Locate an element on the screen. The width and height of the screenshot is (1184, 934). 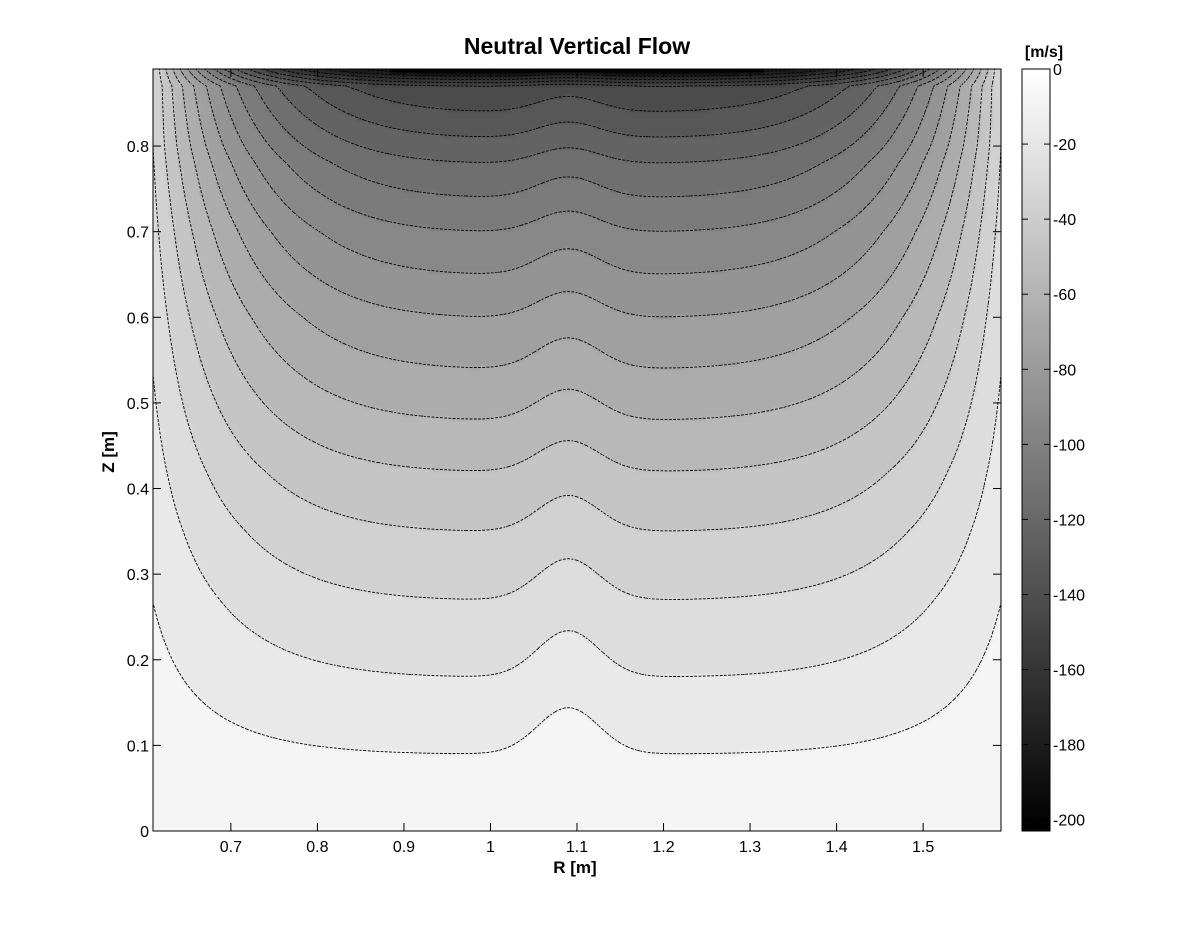
colorbar-gradient is located at coordinates (1036, 450).